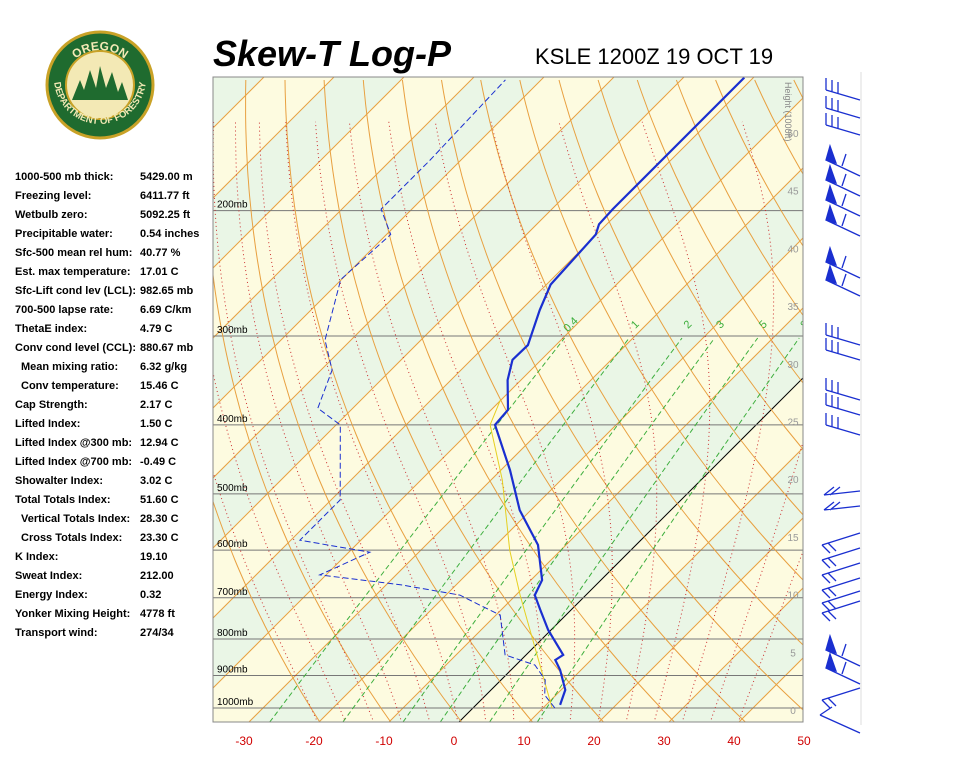 The height and width of the screenshot is (768, 960). What do you see at coordinates (232, 633) in the screenshot?
I see `pressure-label: 800mb` at bounding box center [232, 633].